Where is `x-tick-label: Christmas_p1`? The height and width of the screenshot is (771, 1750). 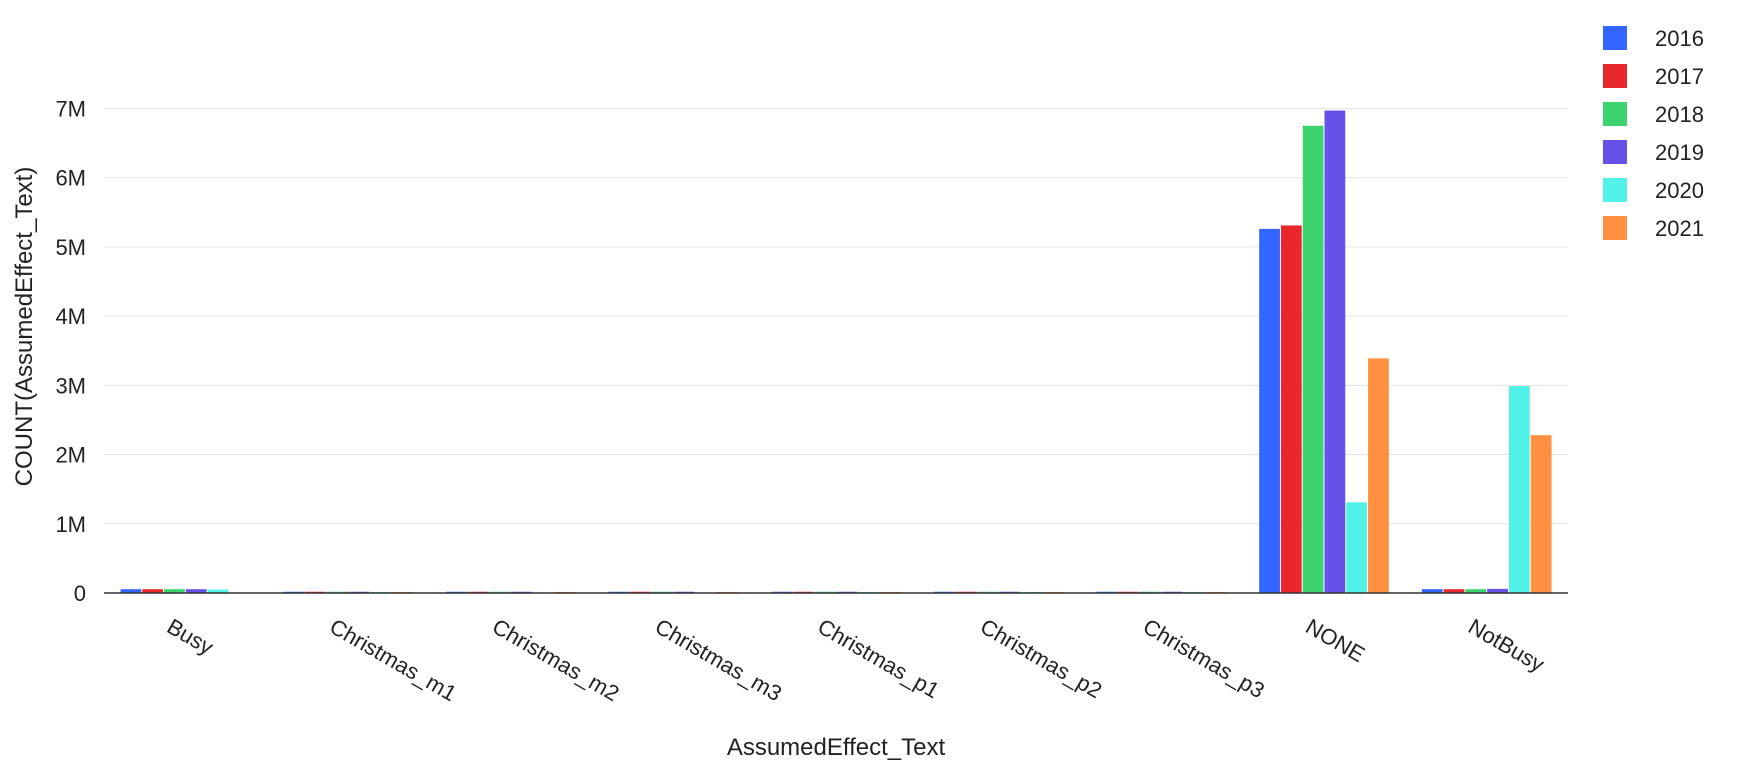 x-tick-label: Christmas_p1 is located at coordinates (879, 659).